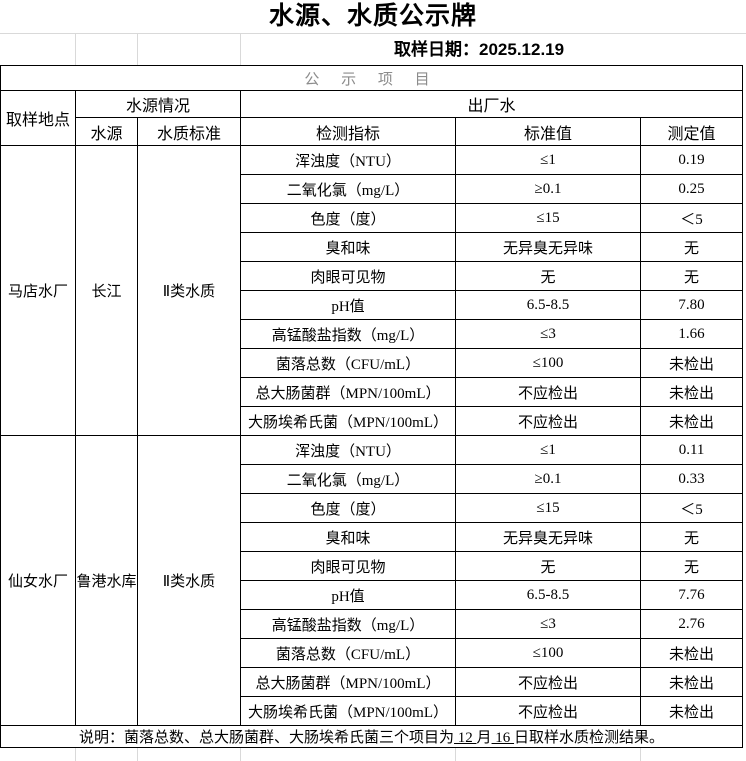 The height and width of the screenshot is (761, 746). Describe the element at coordinates (348, 363) in the screenshot. I see `indicator-cell: 菌落总数（CFU/mL）` at that location.